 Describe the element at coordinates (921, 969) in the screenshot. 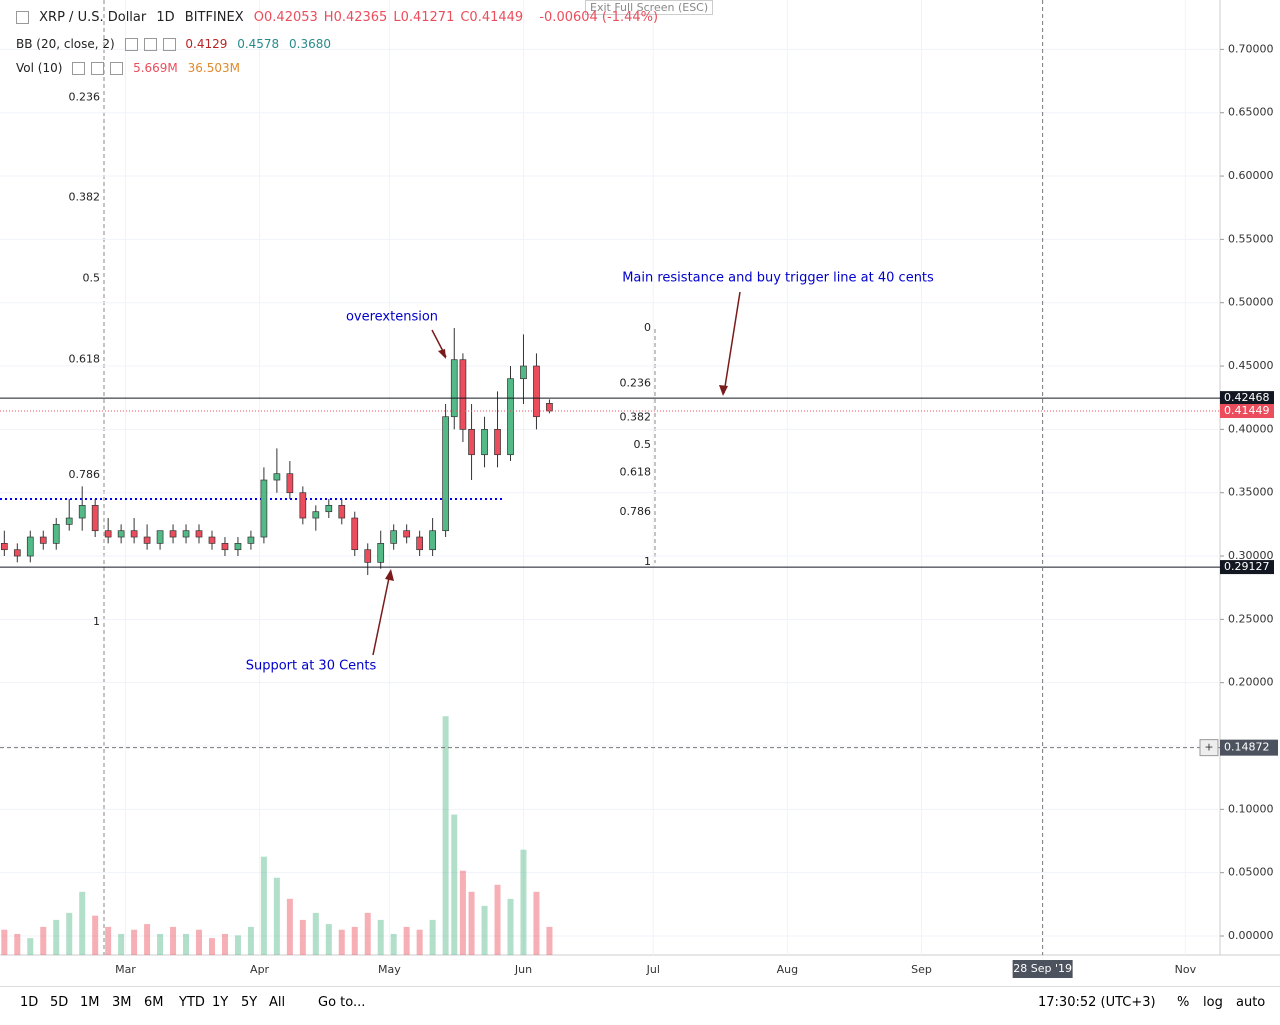

I see `x-tick-label: Sep` at that location.